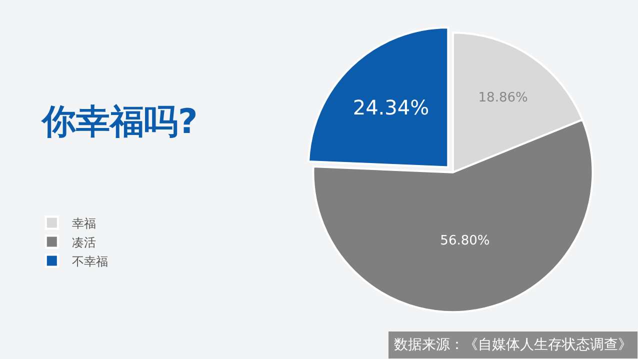  Describe the element at coordinates (119, 122) in the screenshot. I see `text: 你幸福吗?` at that location.